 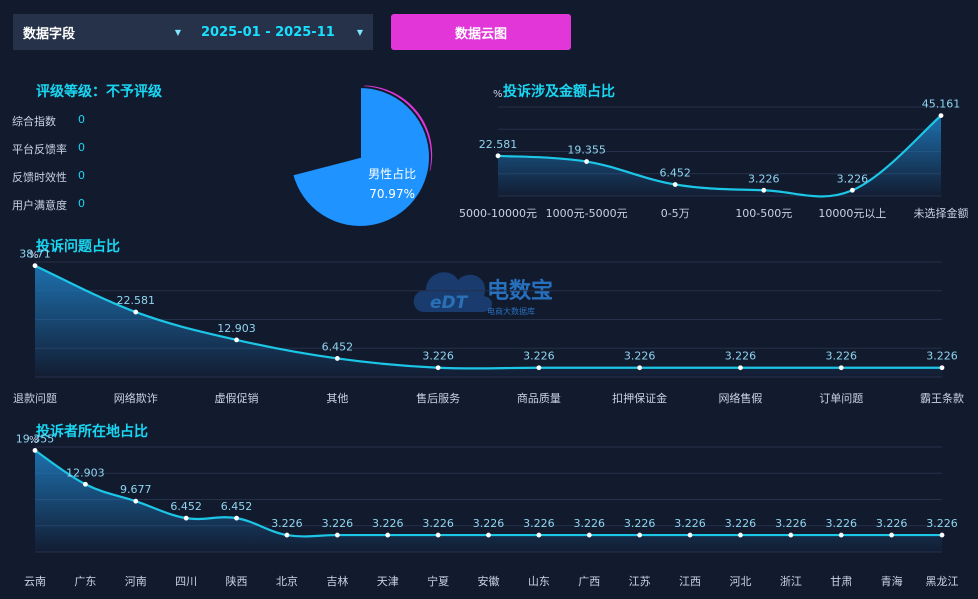 What do you see at coordinates (942, 398) in the screenshot?
I see `category-label: 霸王条款` at bounding box center [942, 398].